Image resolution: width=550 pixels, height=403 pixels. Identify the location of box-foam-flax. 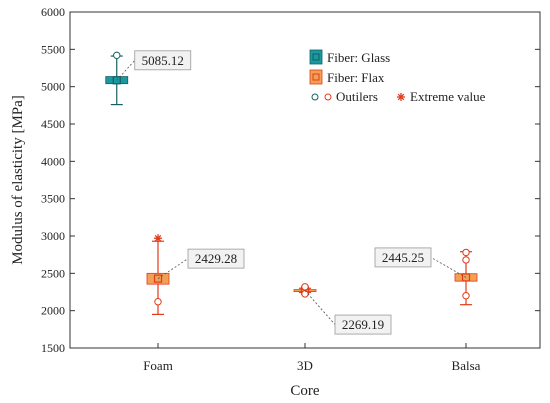
(158, 274).